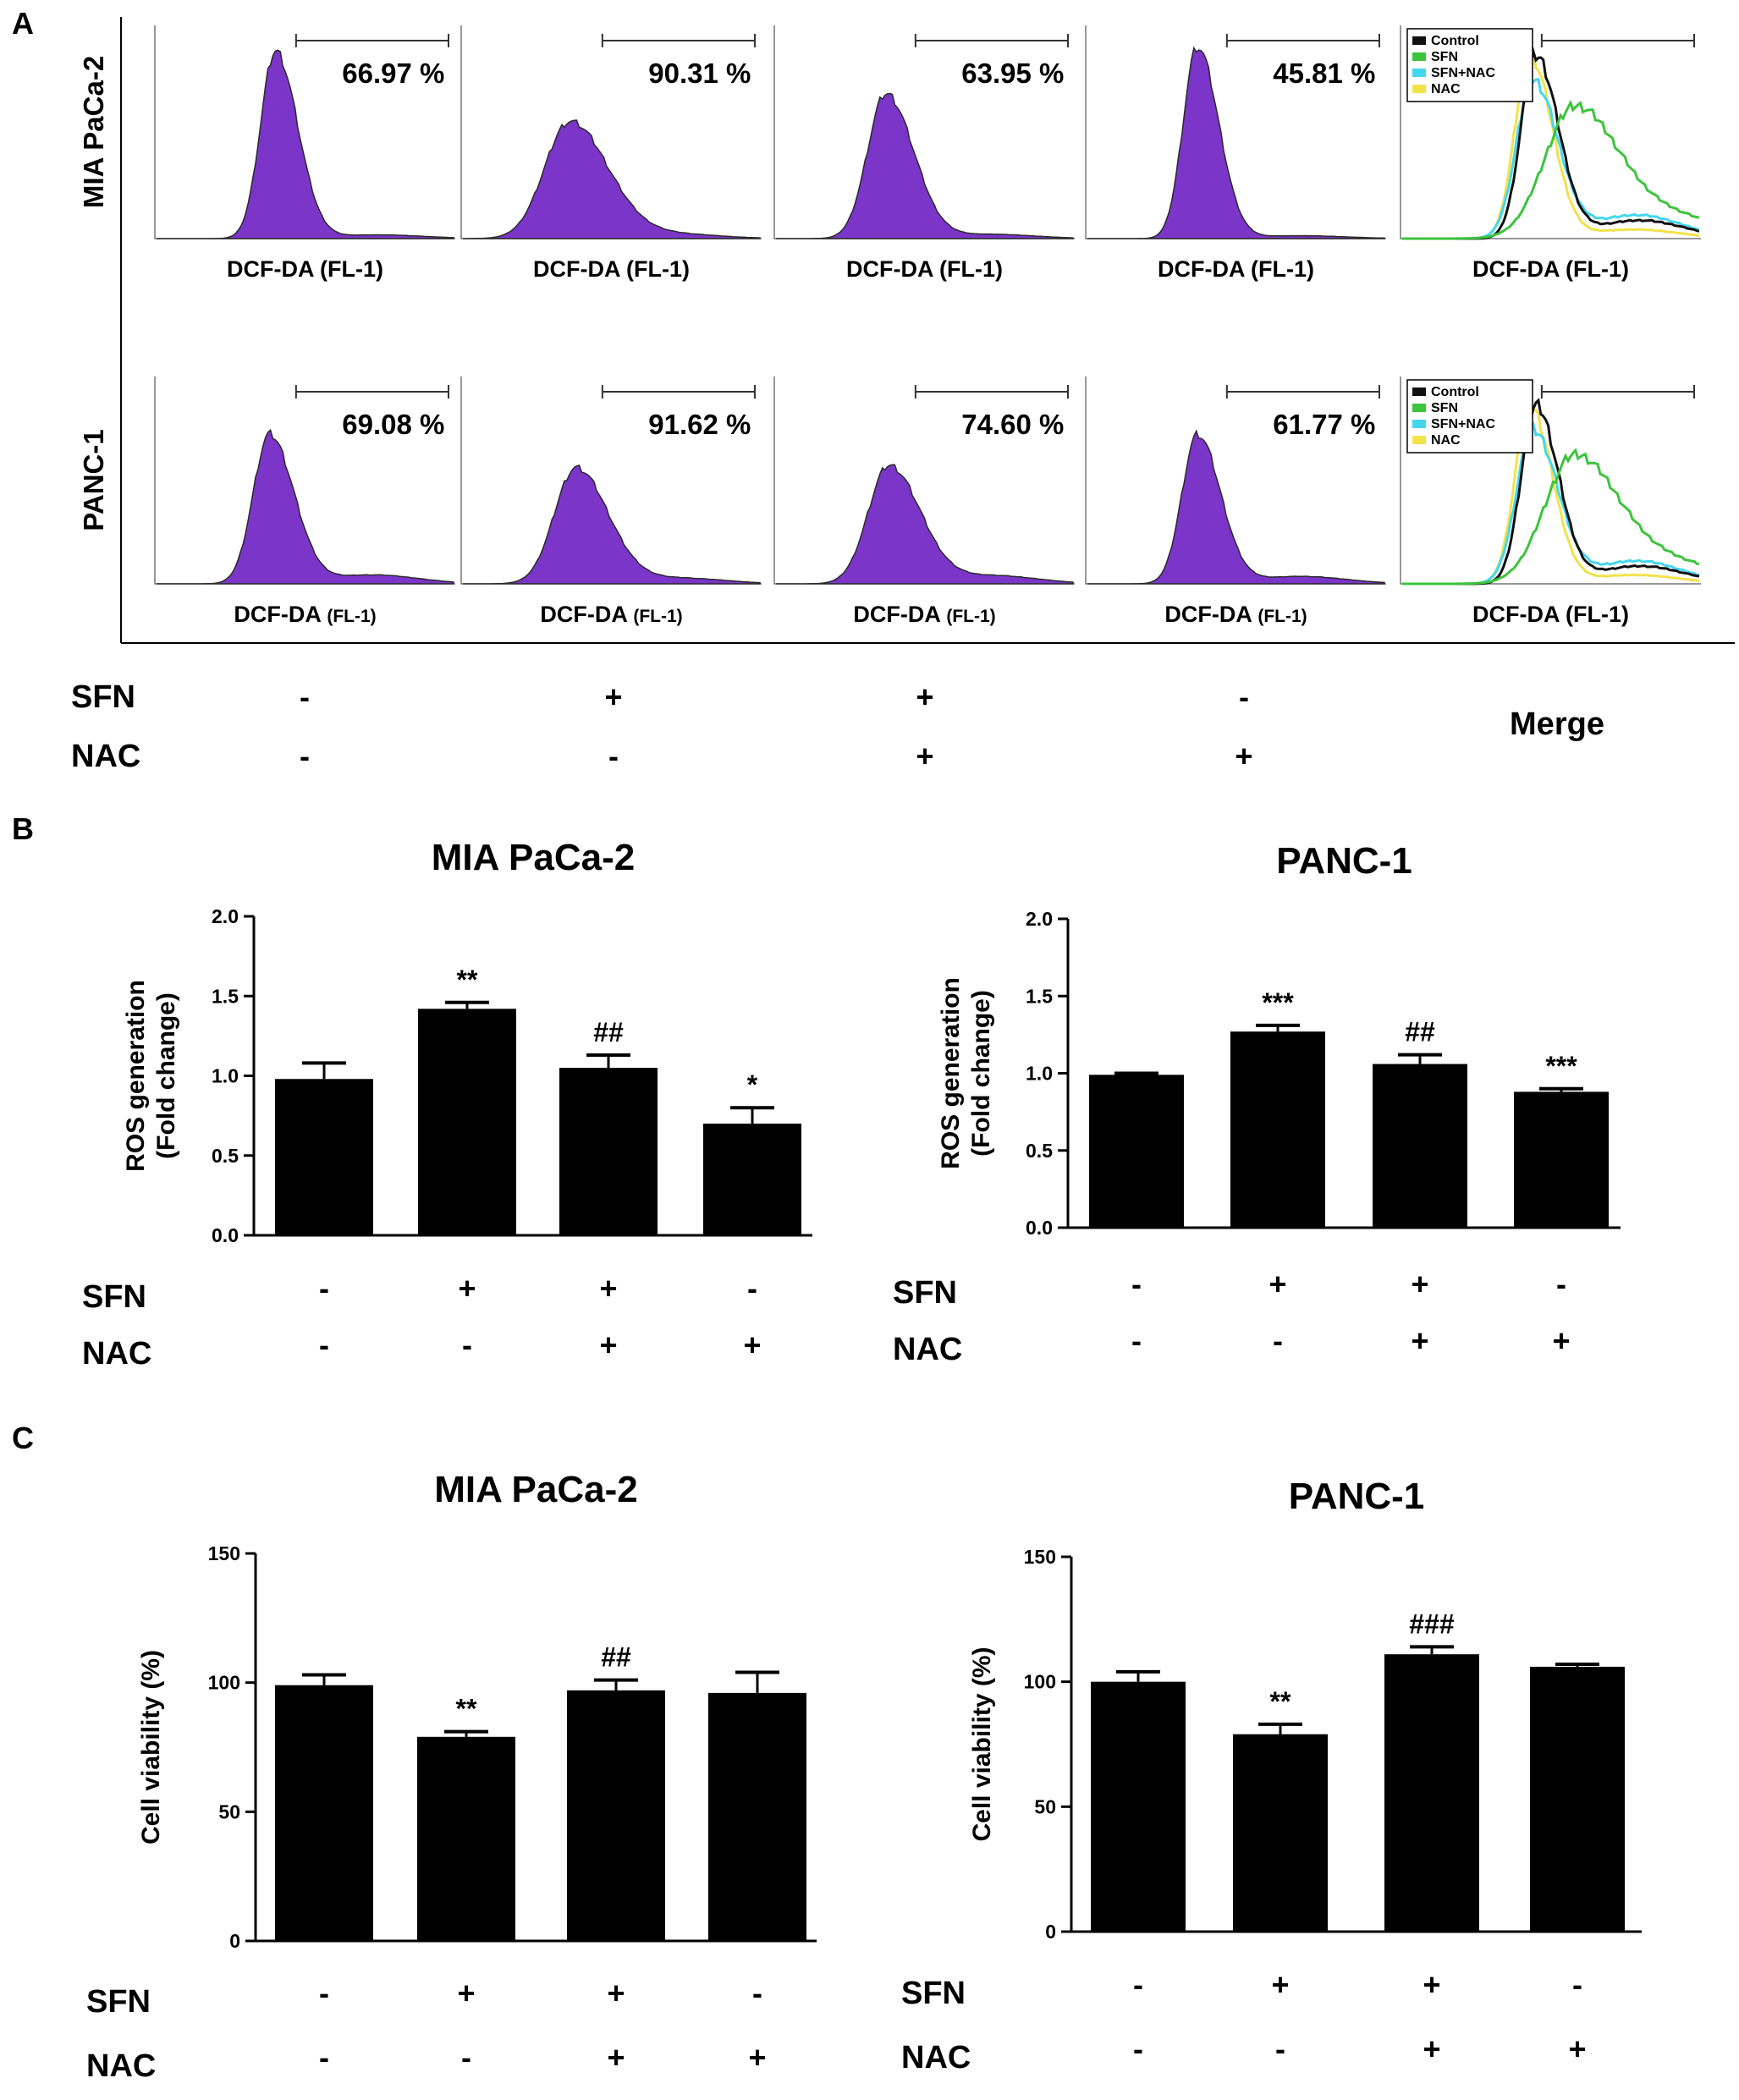  Describe the element at coordinates (609, 1032) in the screenshot. I see `significance-label: ##` at that location.